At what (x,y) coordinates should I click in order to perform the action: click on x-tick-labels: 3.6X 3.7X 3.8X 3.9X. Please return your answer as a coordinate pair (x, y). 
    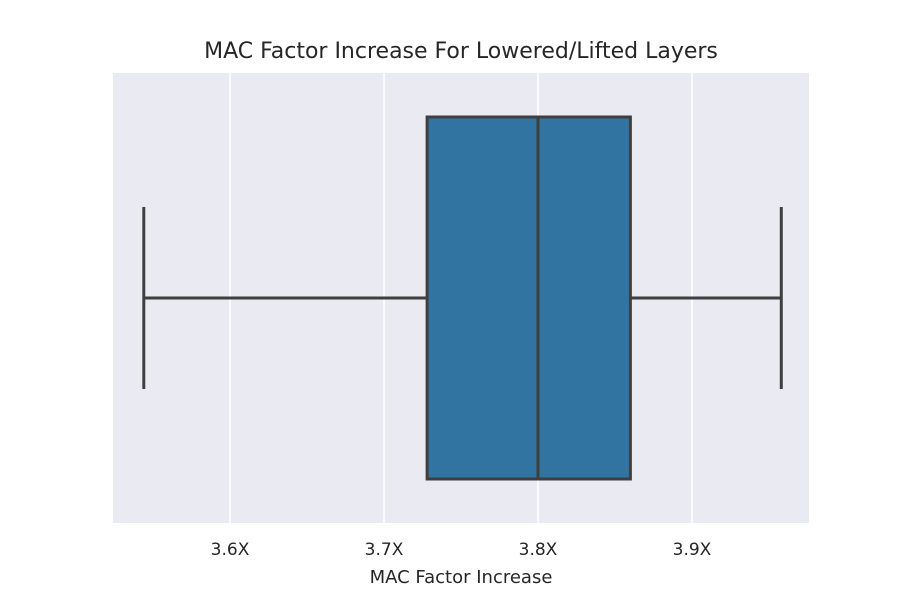
    Looking at the image, I should click on (461, 550).